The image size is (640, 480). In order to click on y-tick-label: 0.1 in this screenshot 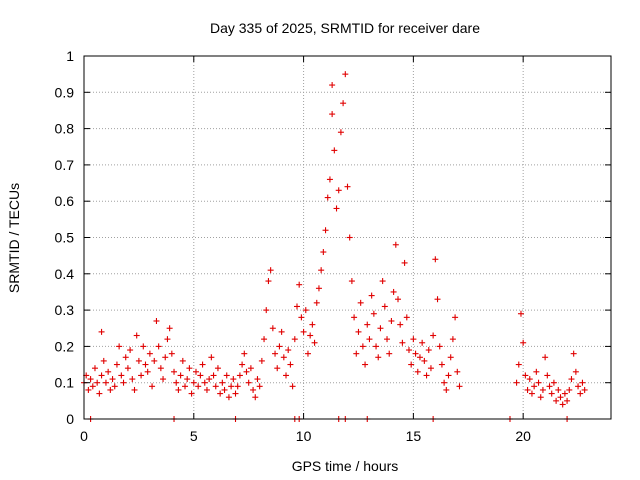, I will do `click(65, 383)`.